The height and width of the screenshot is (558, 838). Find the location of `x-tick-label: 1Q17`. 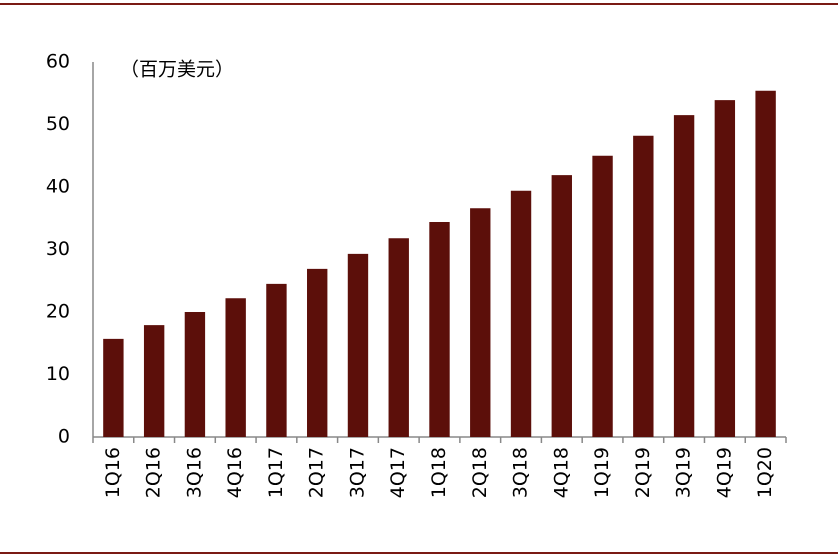

x-tick-label: 1Q17 is located at coordinates (276, 472).